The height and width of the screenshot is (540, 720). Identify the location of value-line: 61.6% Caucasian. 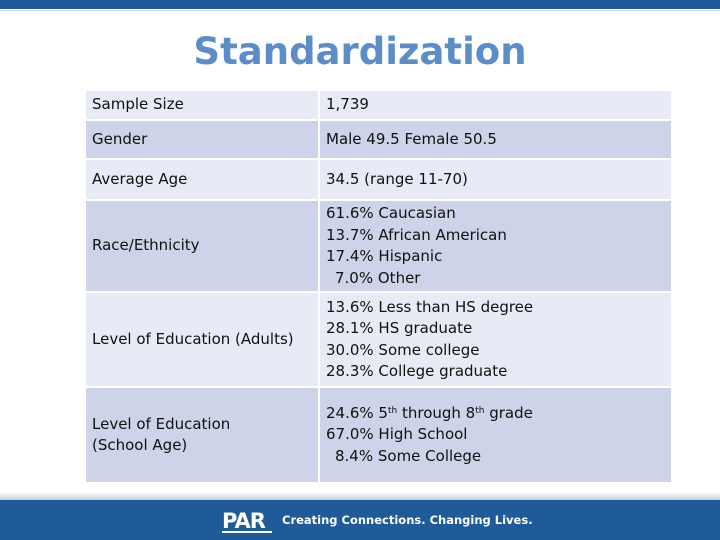
(391, 213).